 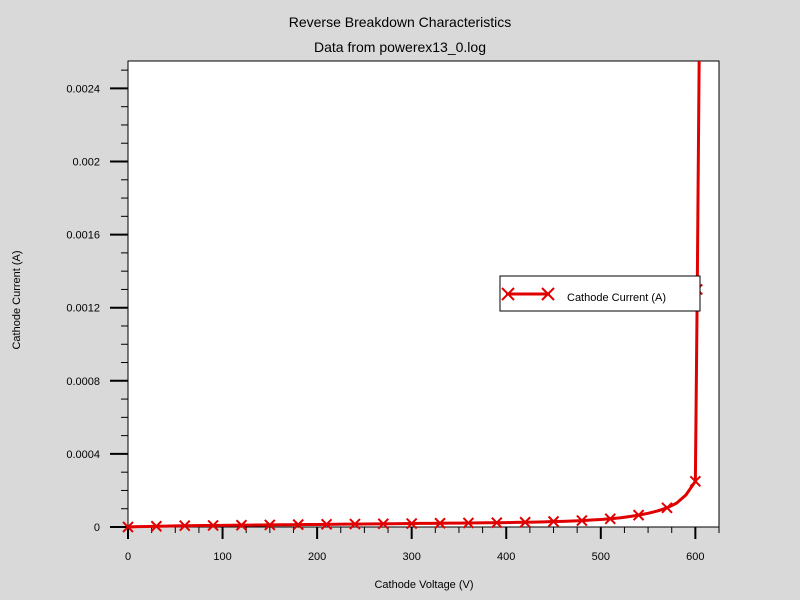 What do you see at coordinates (222, 557) in the screenshot?
I see `x-tick-label: 100` at bounding box center [222, 557].